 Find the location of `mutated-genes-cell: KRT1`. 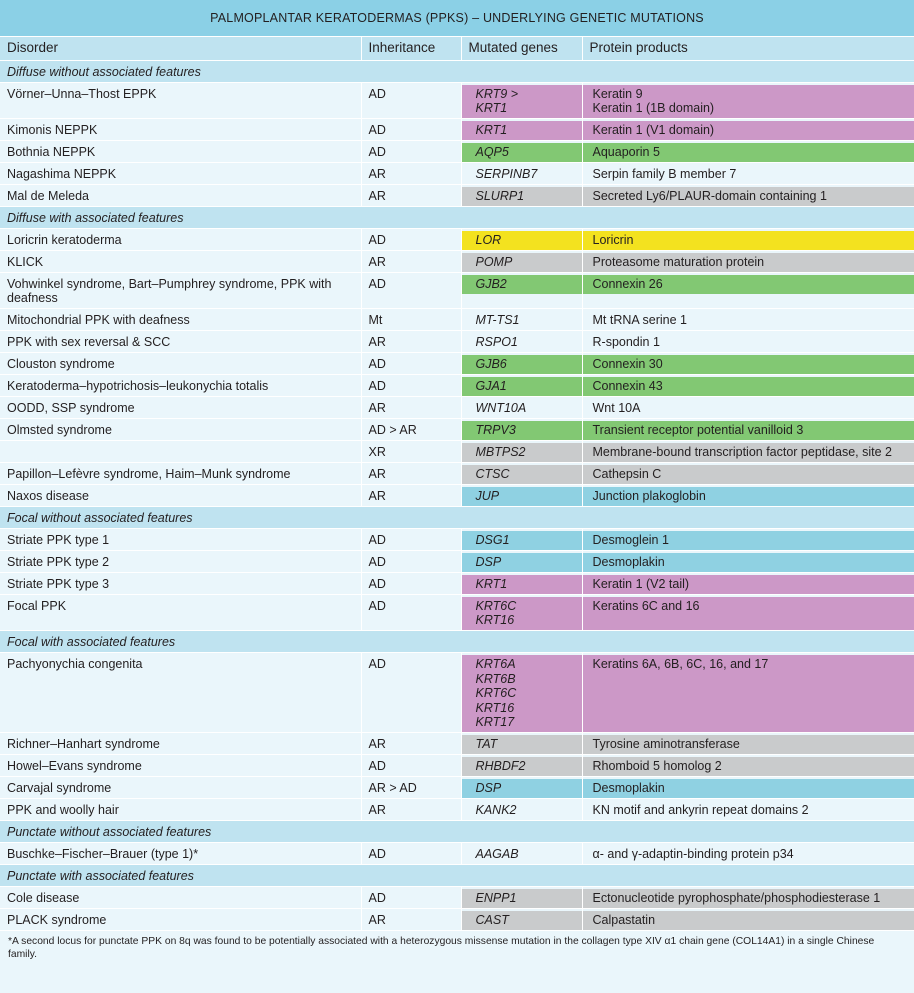

mutated-genes-cell: KRT1 is located at coordinates (522, 583).